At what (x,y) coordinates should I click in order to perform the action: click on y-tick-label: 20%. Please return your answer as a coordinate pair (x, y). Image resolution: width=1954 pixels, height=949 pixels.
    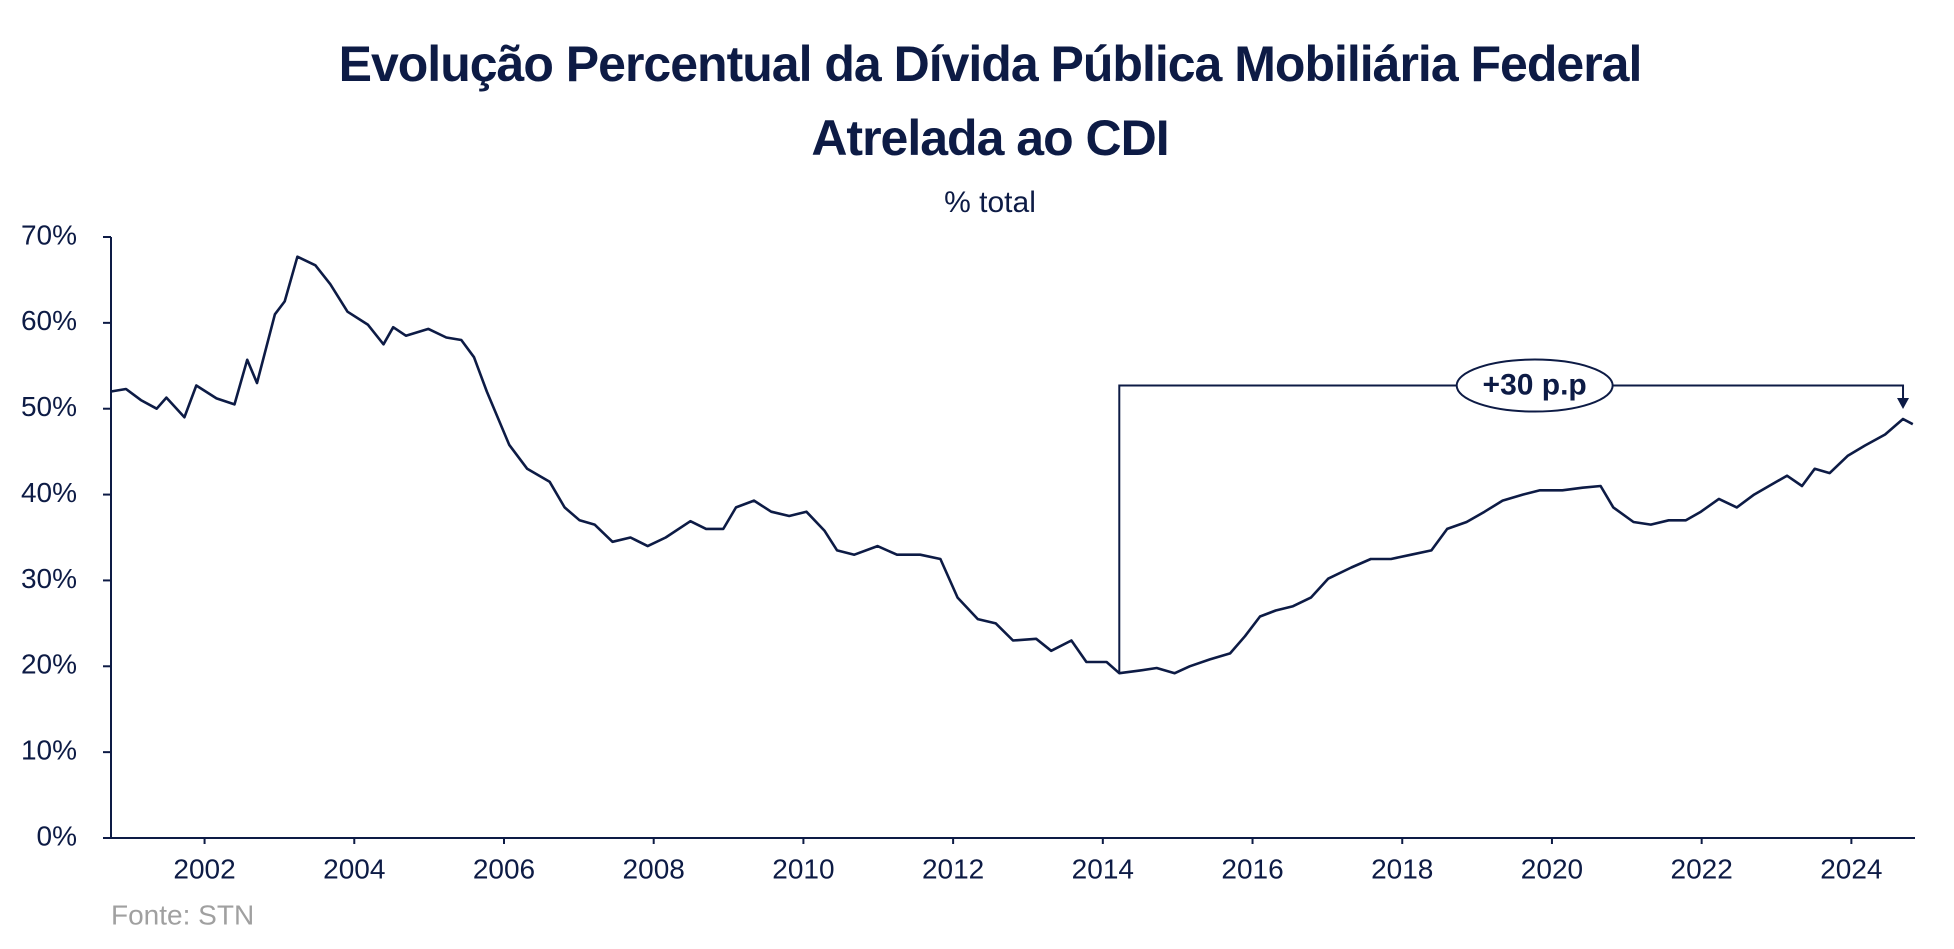
    Looking at the image, I should click on (49, 664).